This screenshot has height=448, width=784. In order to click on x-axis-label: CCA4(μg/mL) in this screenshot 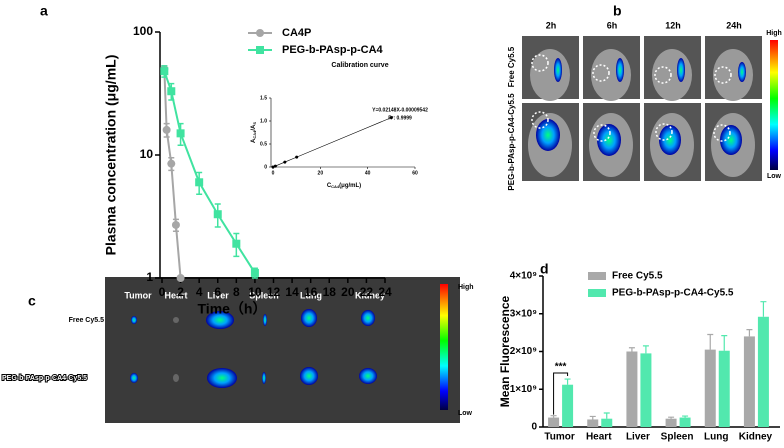, I will do `click(344, 186)`.